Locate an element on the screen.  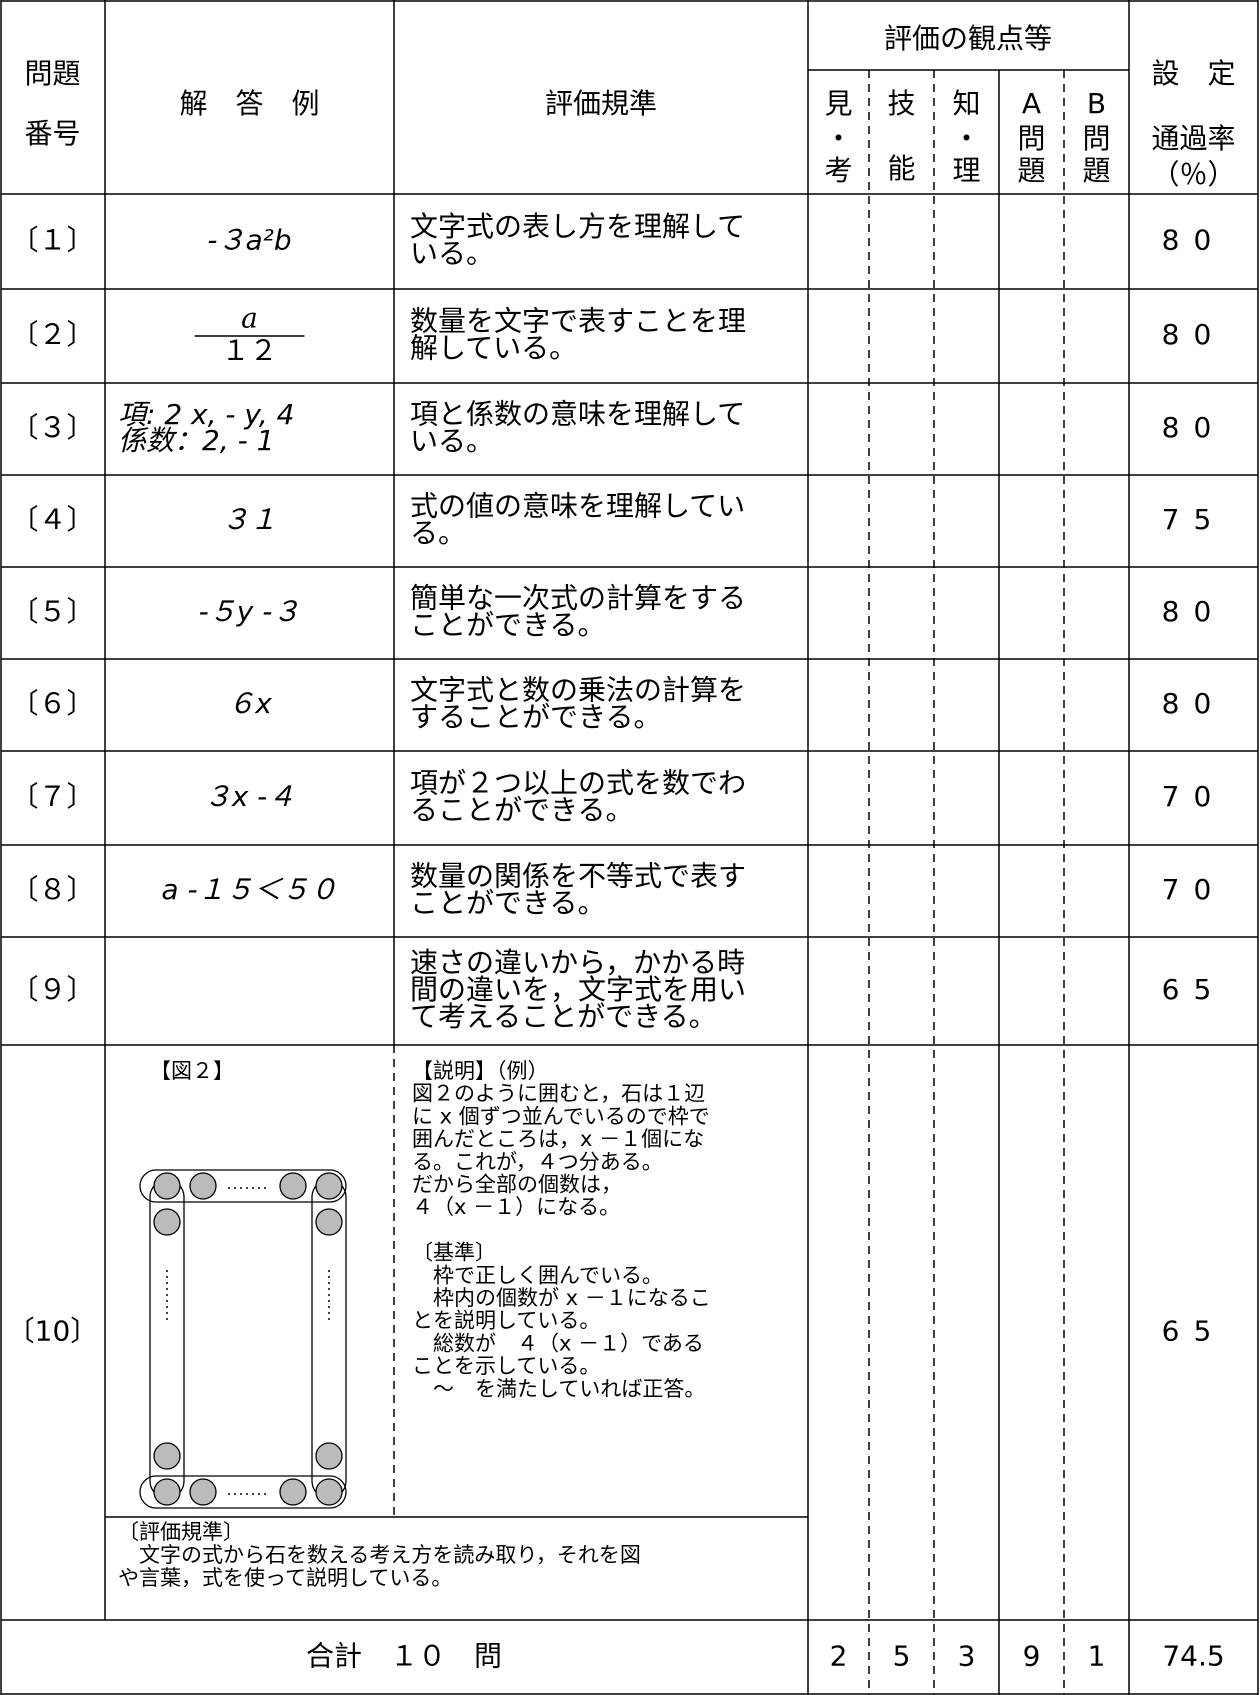
answer: -３a²b is located at coordinates (249, 240).